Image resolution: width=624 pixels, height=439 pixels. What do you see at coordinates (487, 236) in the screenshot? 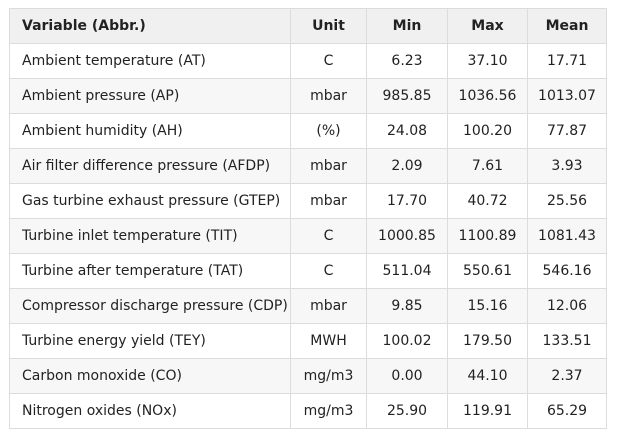
I see `cell-max: 1100.89` at bounding box center [487, 236].